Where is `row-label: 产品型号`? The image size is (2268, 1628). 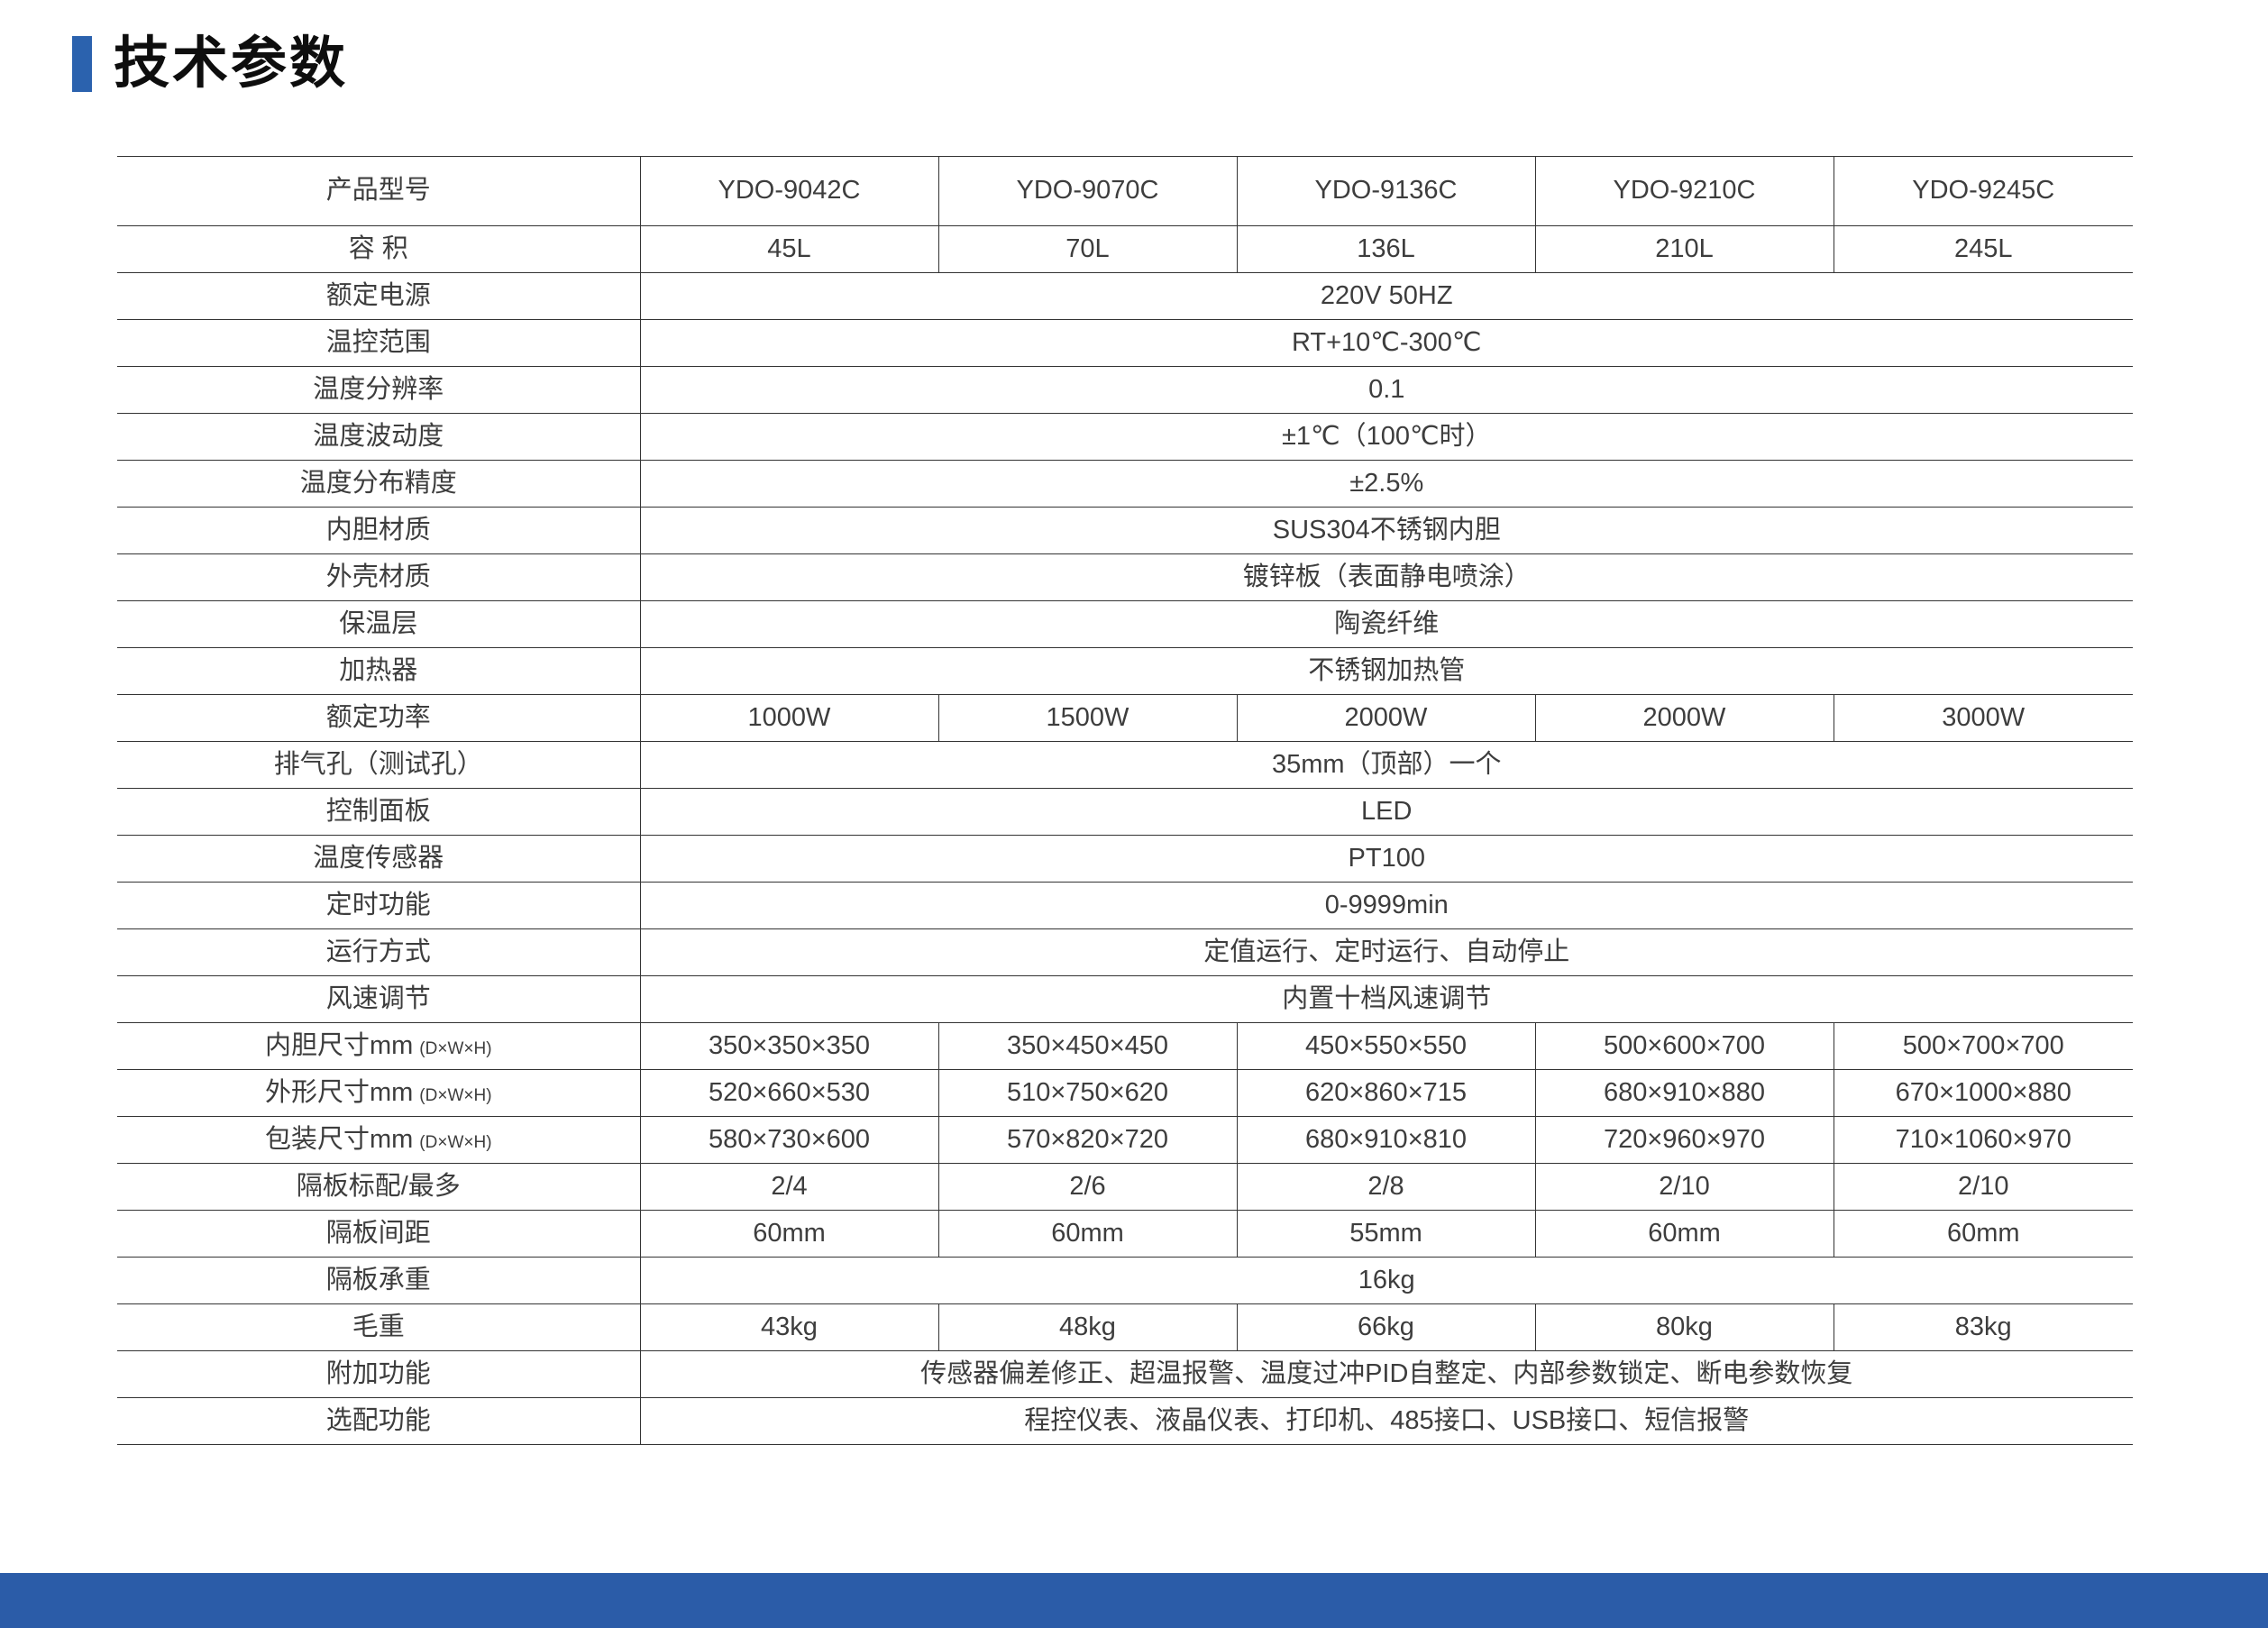 row-label: 产品型号 is located at coordinates (378, 191).